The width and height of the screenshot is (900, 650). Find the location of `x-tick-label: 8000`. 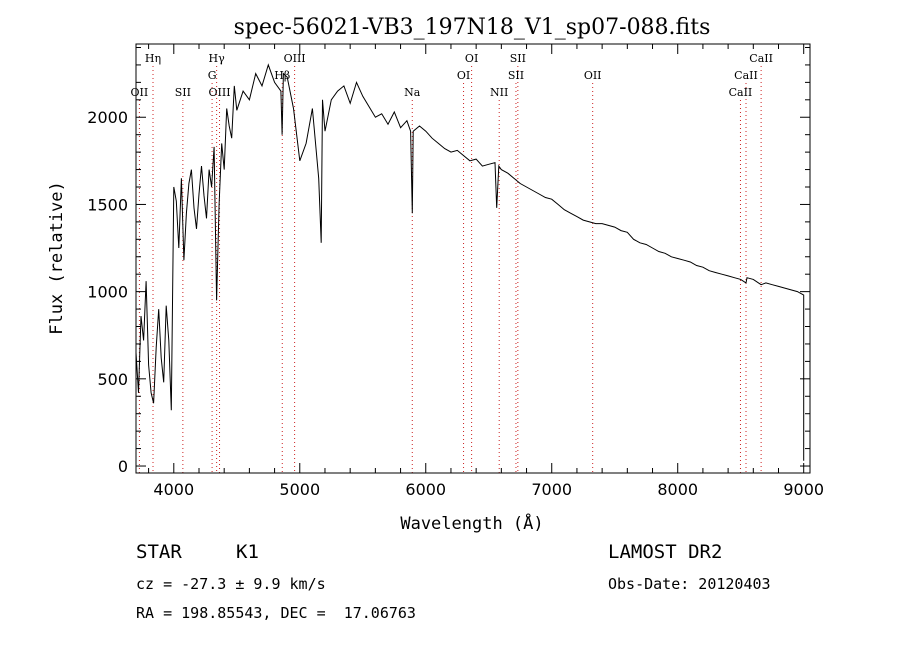

x-tick-label: 8000 is located at coordinates (677, 489).